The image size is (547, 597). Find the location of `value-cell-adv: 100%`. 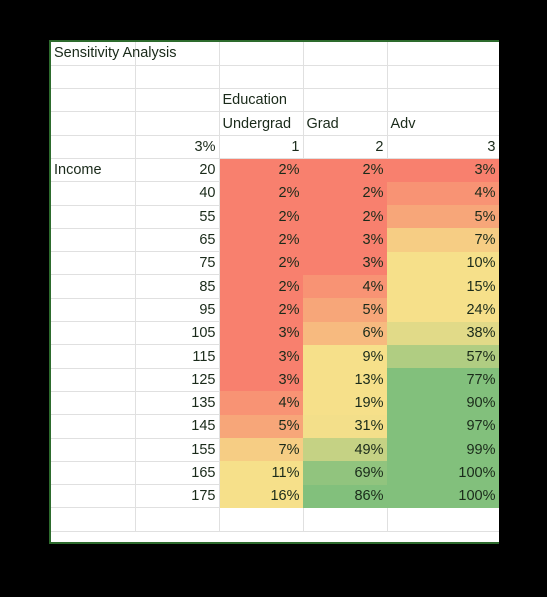

value-cell-adv: 100% is located at coordinates (443, 496).